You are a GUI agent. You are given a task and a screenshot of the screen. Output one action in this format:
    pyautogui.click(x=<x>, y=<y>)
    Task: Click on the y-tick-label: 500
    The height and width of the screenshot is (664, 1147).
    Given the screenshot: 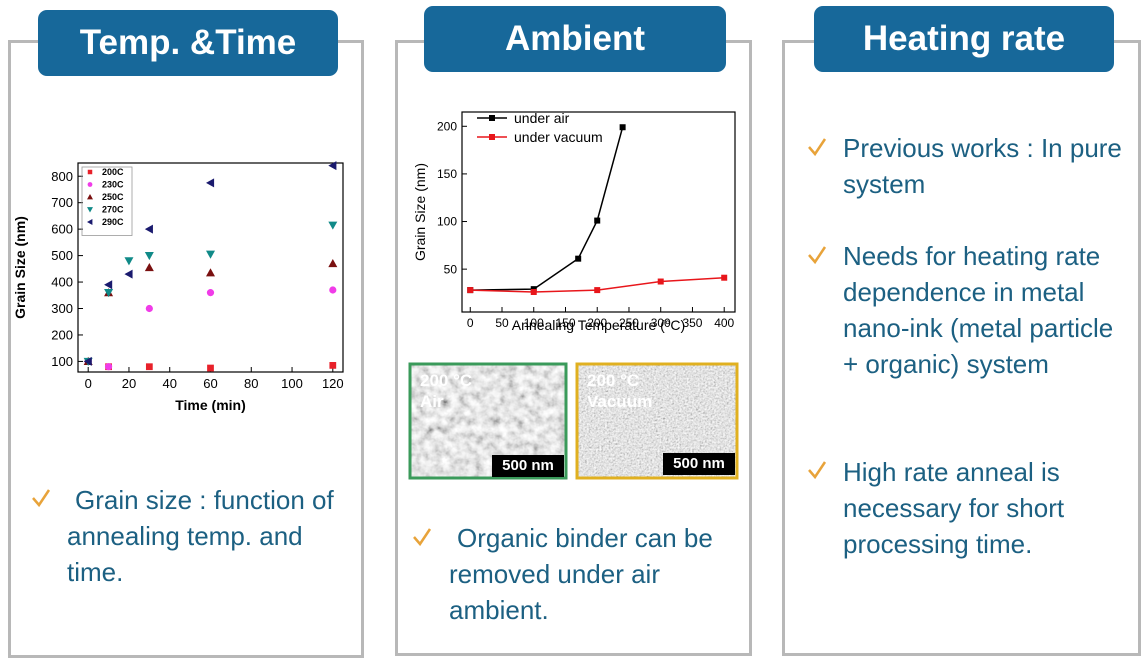 What is the action you would take?
    pyautogui.click(x=62, y=255)
    